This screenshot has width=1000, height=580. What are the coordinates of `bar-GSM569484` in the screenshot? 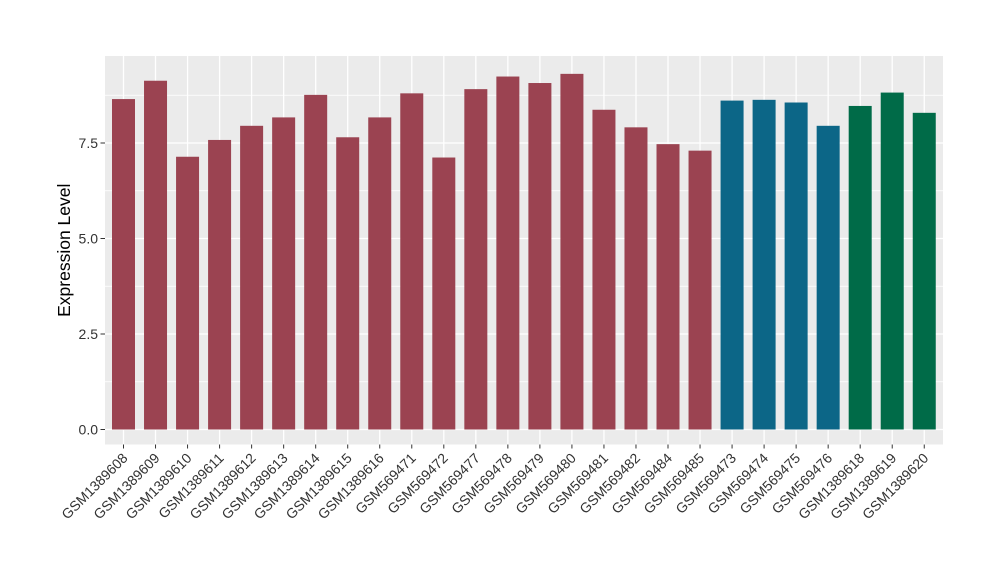 It's located at (668, 287).